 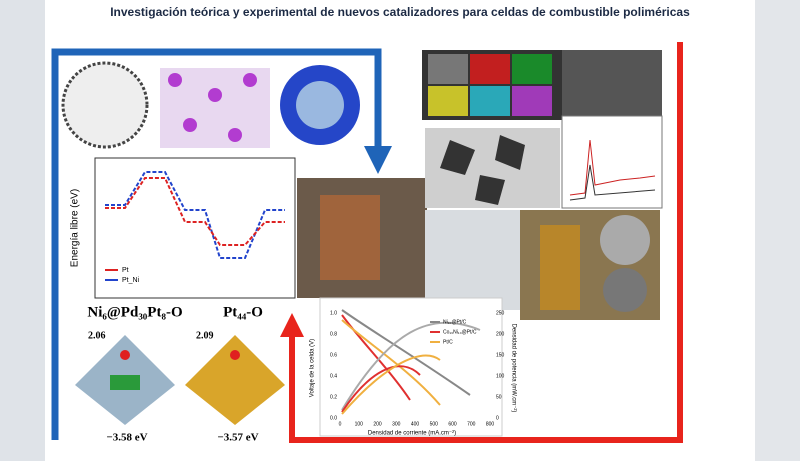 I want to click on x-tick-label: 800, so click(x=490, y=424).